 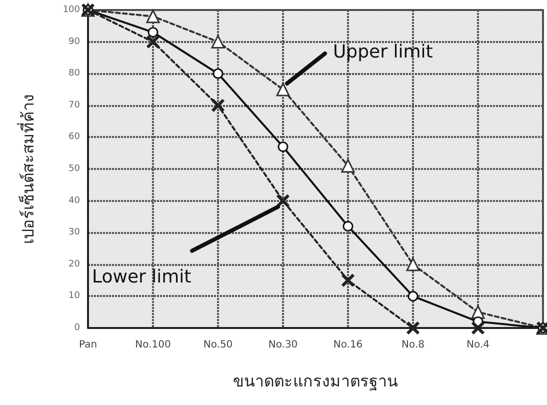 I want to click on annotation: Upper limit, so click(x=383, y=52).